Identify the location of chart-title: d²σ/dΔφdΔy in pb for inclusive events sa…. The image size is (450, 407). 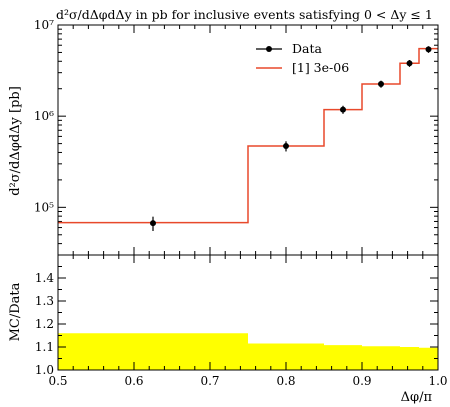
(244, 14).